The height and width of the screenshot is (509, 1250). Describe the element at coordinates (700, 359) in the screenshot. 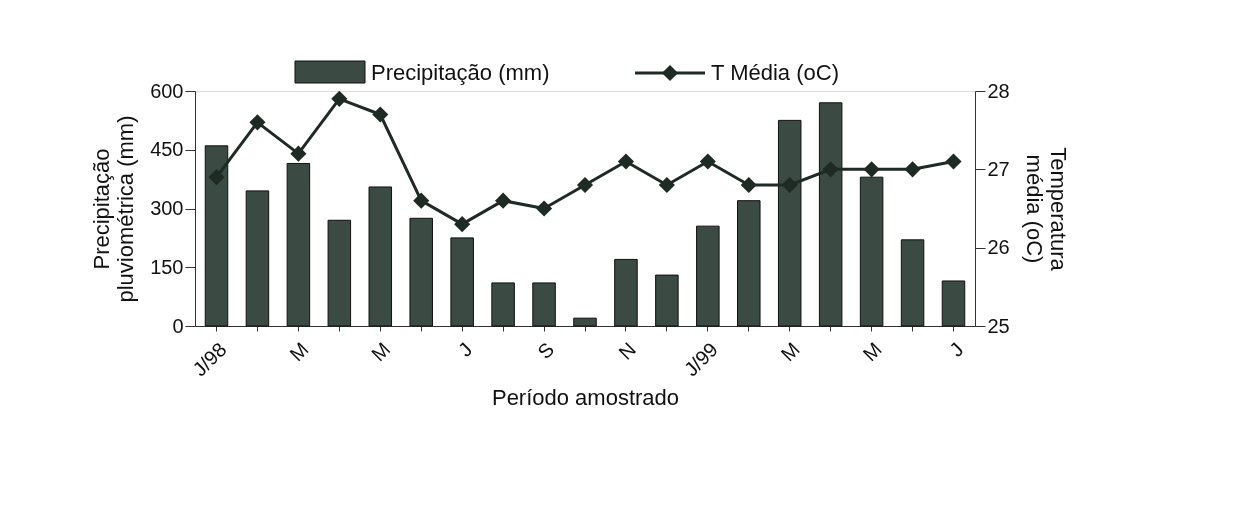

I see `x-tick-label: J/99` at that location.